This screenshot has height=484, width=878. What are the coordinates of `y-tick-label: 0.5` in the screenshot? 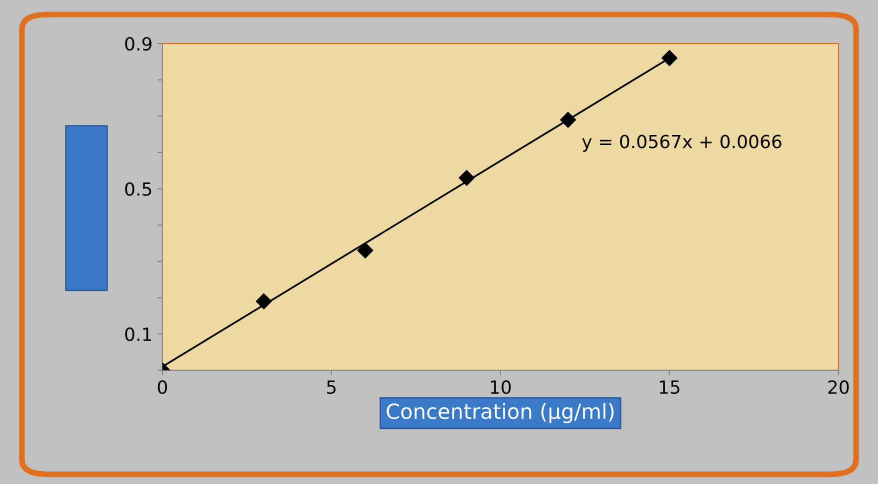 It's located at (138, 189).